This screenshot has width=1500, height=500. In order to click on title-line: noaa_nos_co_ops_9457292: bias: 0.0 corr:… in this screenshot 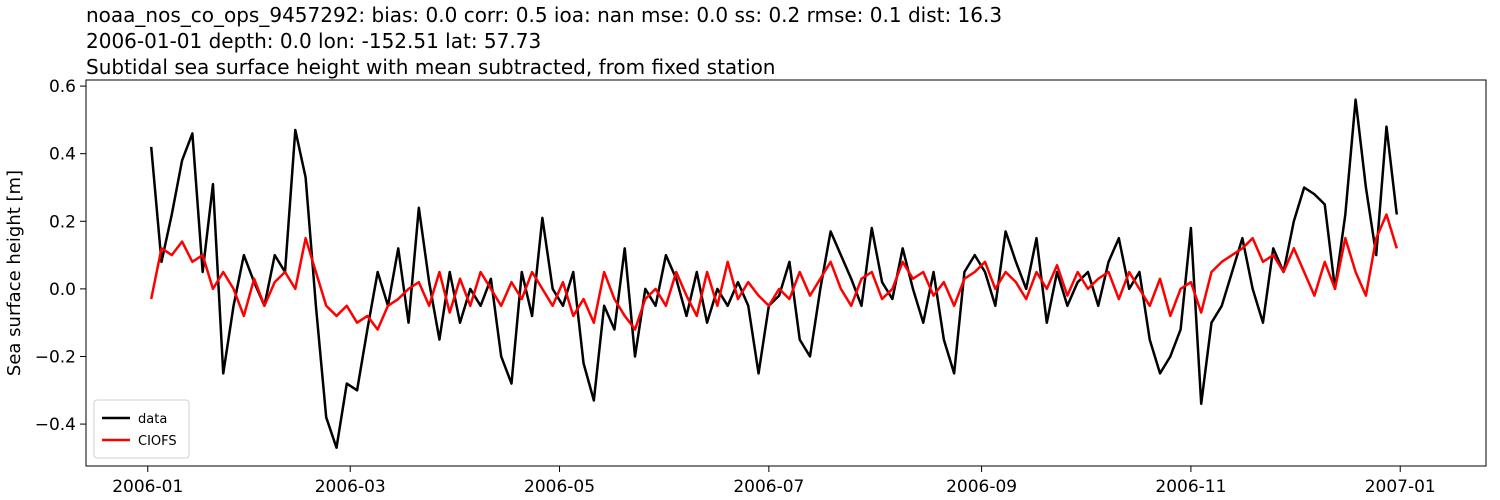, I will do `click(544, 15)`.